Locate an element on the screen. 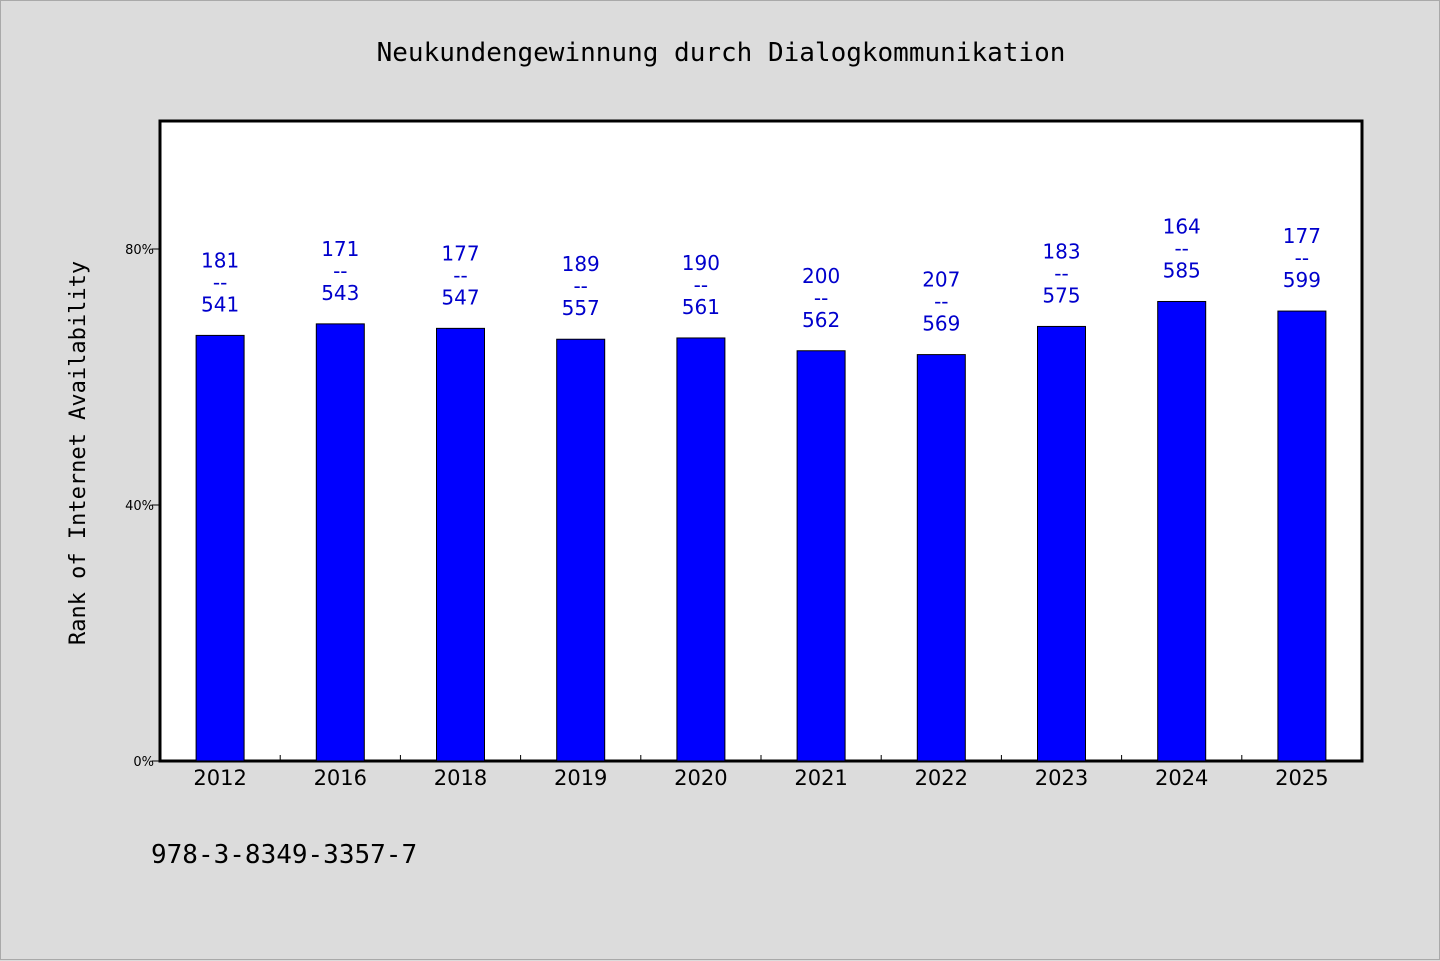 This screenshot has height=961, width=1440. x-tick-label: 2016 is located at coordinates (340, 778).